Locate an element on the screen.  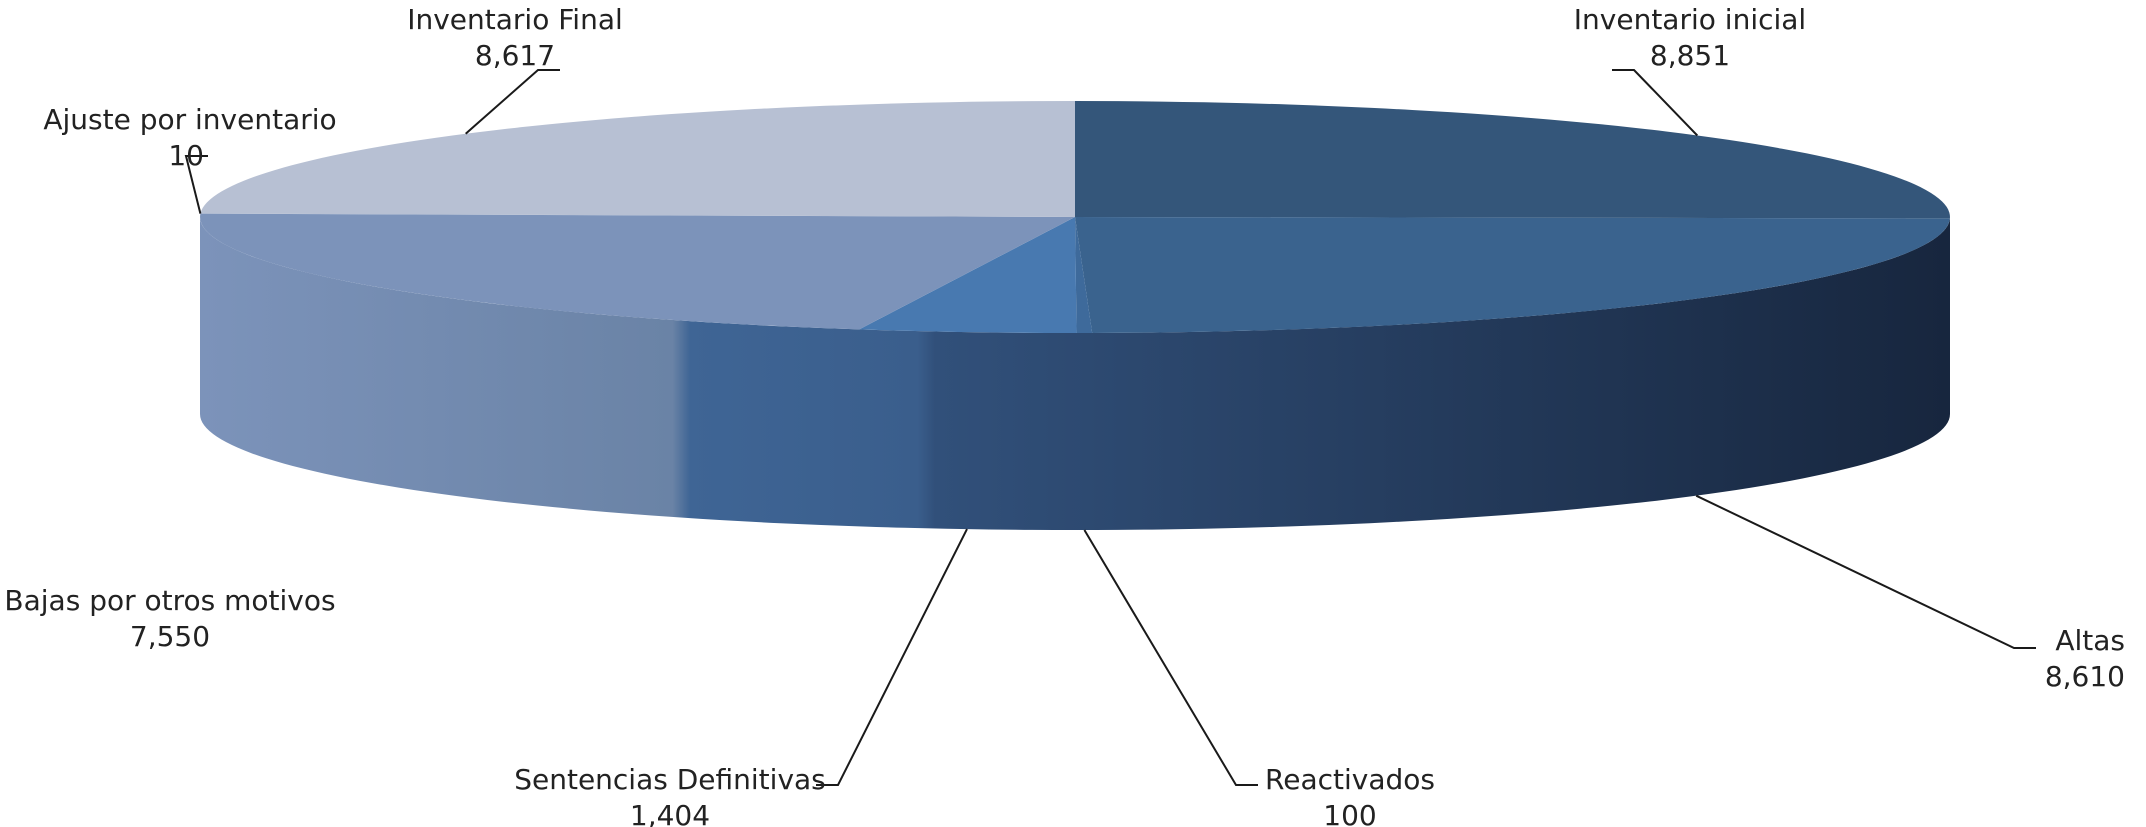
pie-slice-reactivados is located at coordinates (1084, 275).